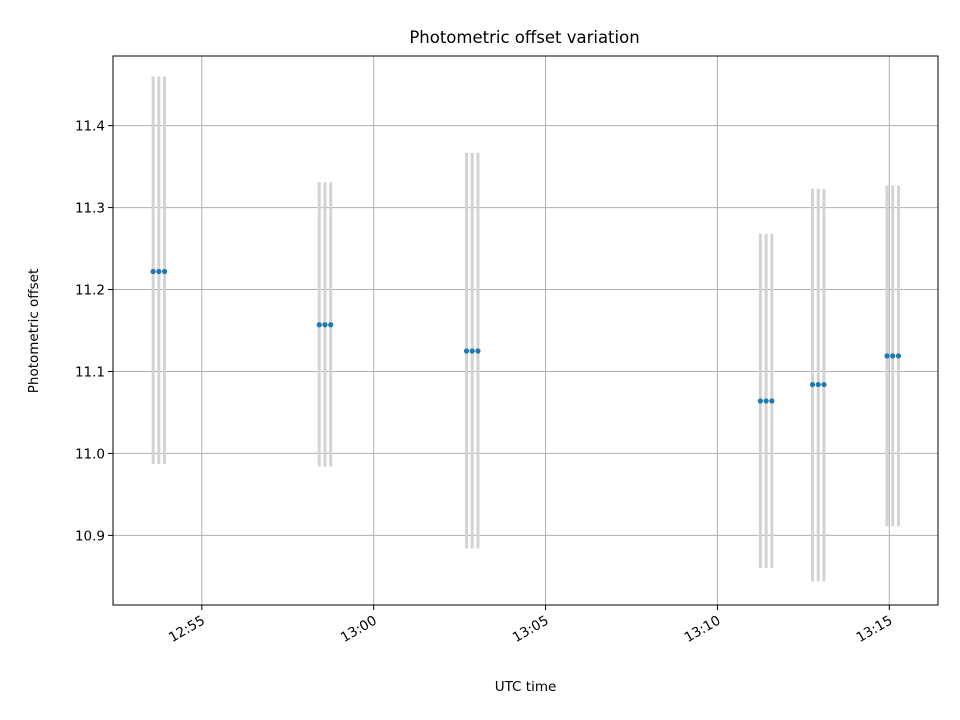 This screenshot has width=960, height=720. What do you see at coordinates (526, 687) in the screenshot?
I see `x-axis-label: UTC time` at bounding box center [526, 687].